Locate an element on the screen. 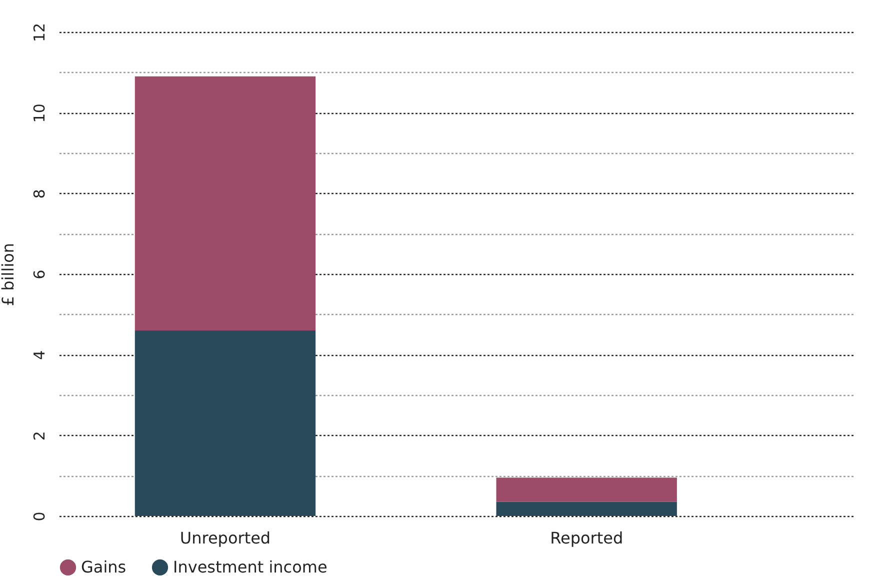  y-axis-title: £ billion is located at coordinates (9, 274).